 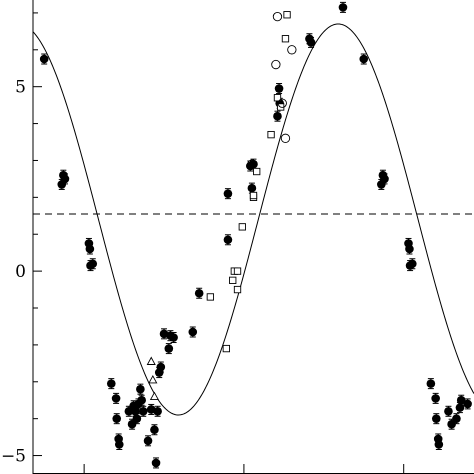 What do you see at coordinates (13, 457) in the screenshot?
I see `y-tick-label: −5` at bounding box center [13, 457].